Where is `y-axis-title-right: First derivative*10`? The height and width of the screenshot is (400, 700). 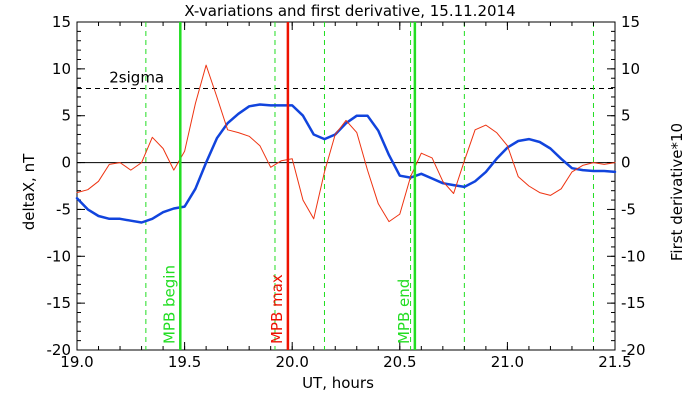
y-axis-title-right: First derivative*10 is located at coordinates (677, 192).